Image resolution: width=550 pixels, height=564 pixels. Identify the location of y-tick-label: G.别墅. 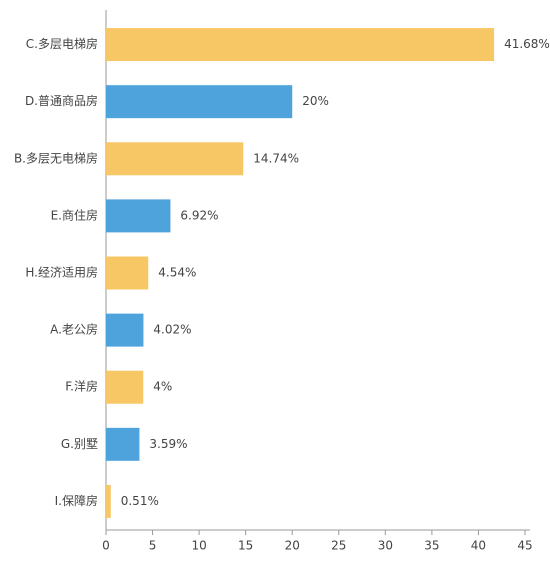
(79, 444).